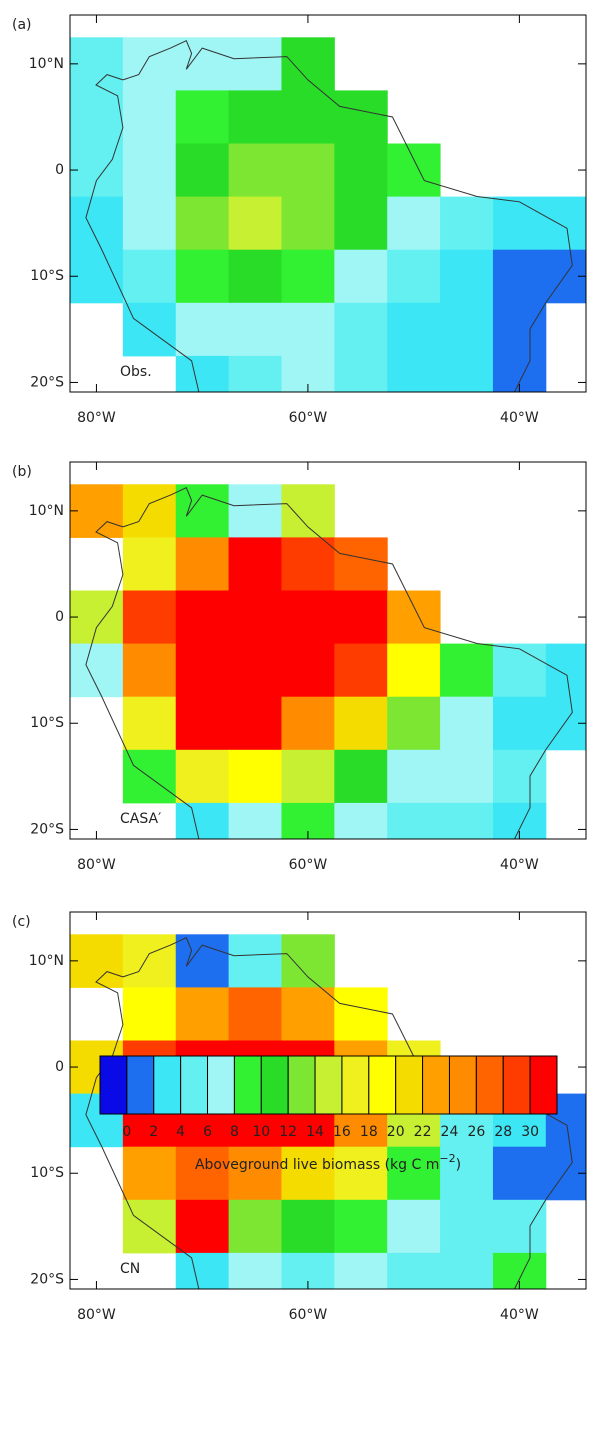 This screenshot has height=1429, width=596. Describe the element at coordinates (234, 1132) in the screenshot. I see `colorbar-tick-label: 8` at that location.